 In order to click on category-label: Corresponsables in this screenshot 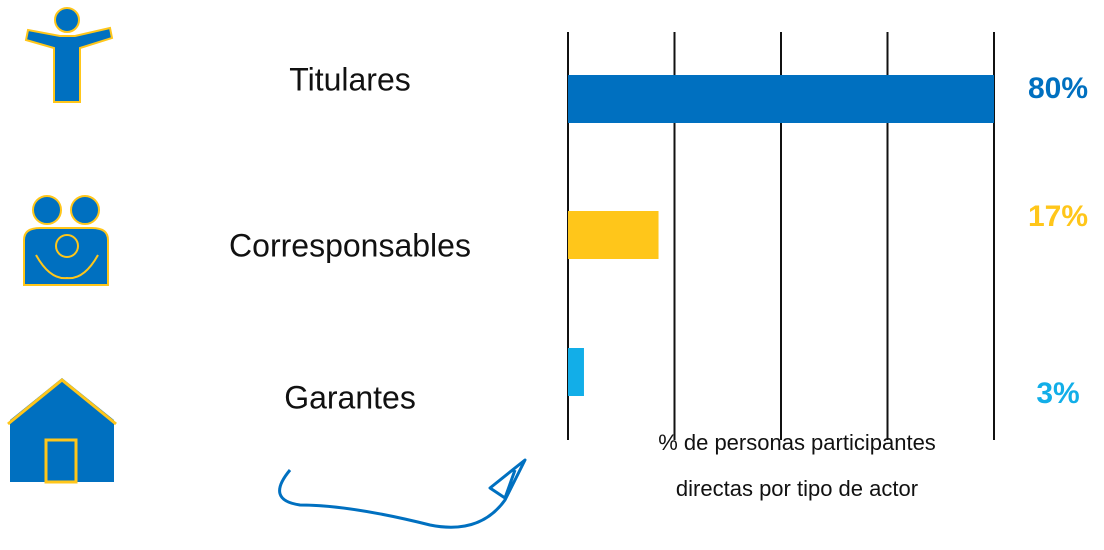, I will do `click(350, 245)`.